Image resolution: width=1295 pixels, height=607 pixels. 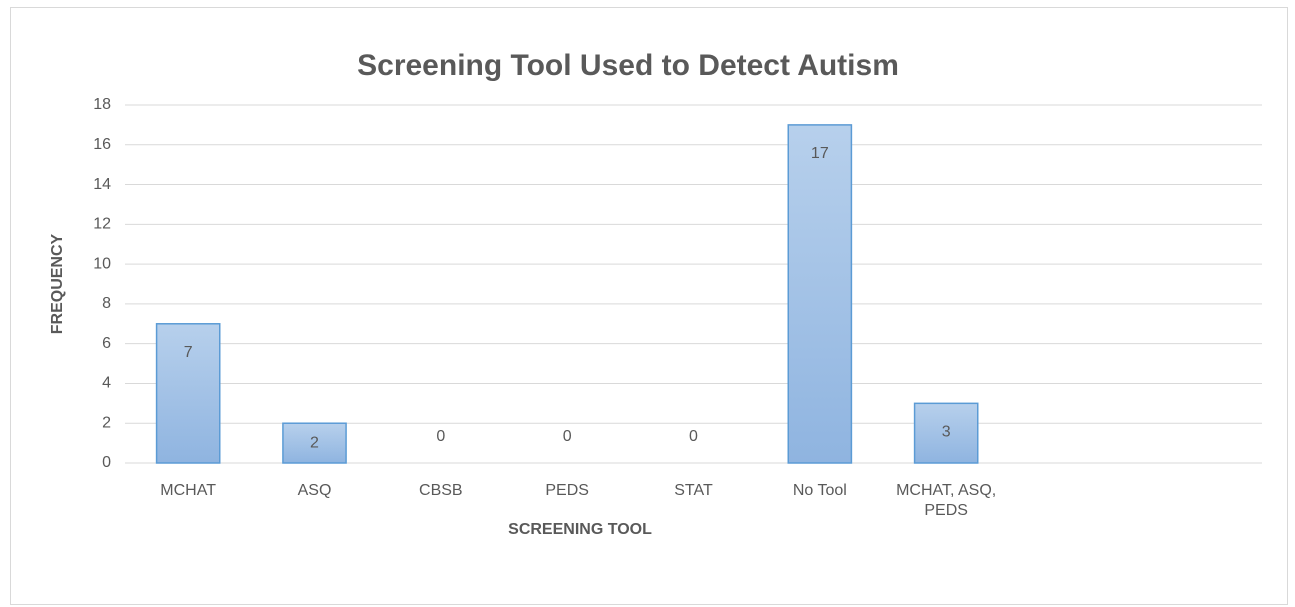 What do you see at coordinates (314, 490) in the screenshot?
I see `x-tick-label: ASQ` at bounding box center [314, 490].